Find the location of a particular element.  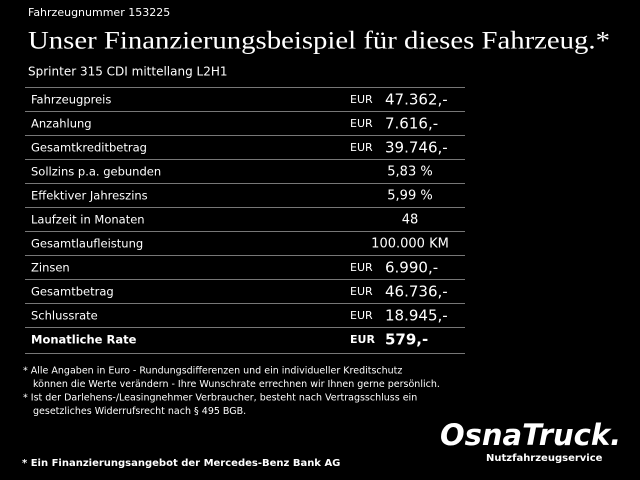

row-label: Zinsen is located at coordinates (50, 268).